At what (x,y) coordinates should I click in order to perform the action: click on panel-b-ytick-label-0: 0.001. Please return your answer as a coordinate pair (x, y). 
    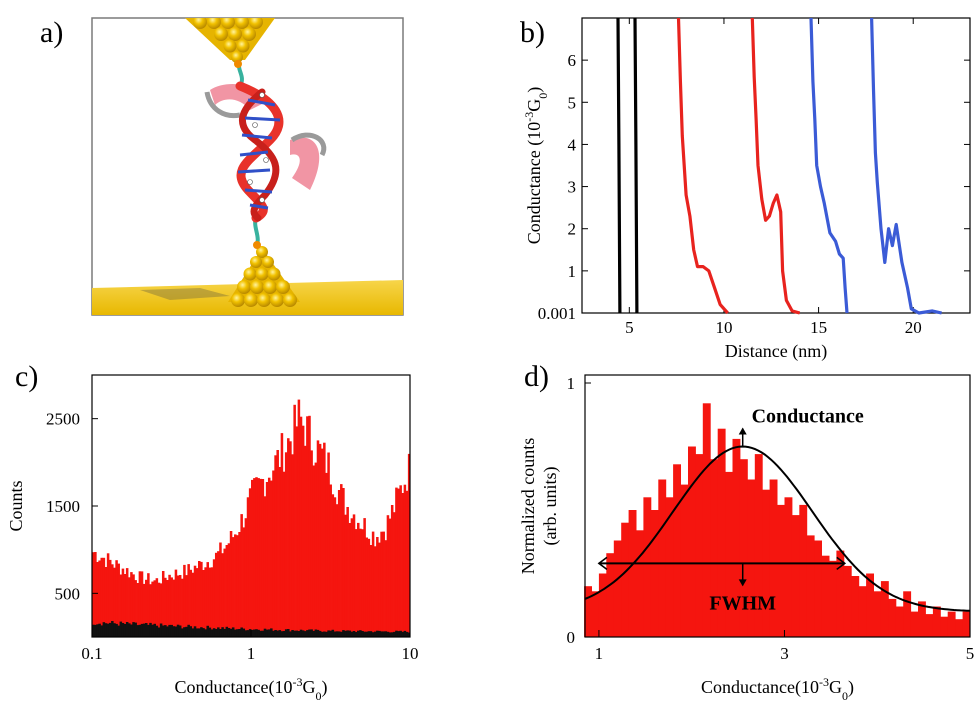
    Looking at the image, I should click on (557, 313).